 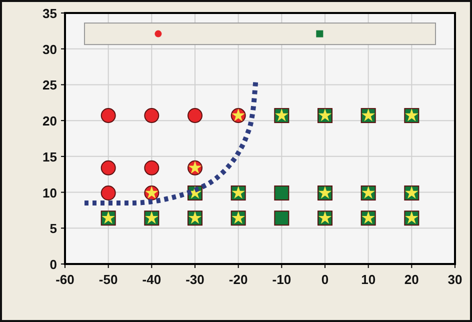 What do you see at coordinates (53, 228) in the screenshot?
I see `y-tick-label: 5` at bounding box center [53, 228].